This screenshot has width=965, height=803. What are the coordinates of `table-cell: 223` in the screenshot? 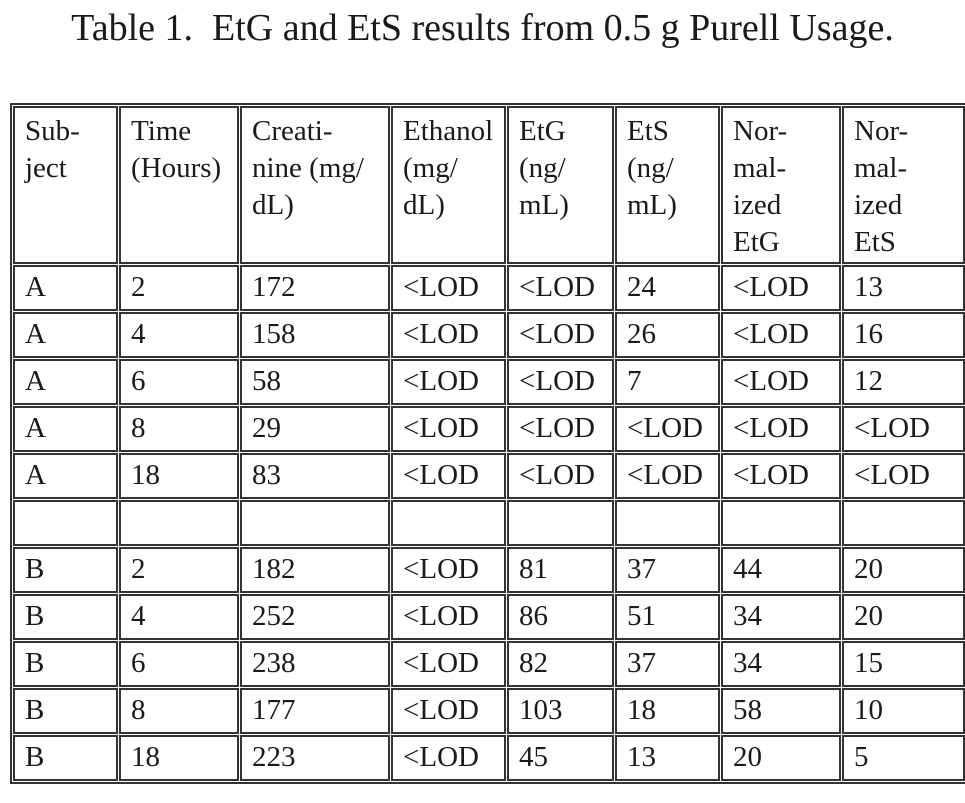 It's located at (315, 758).